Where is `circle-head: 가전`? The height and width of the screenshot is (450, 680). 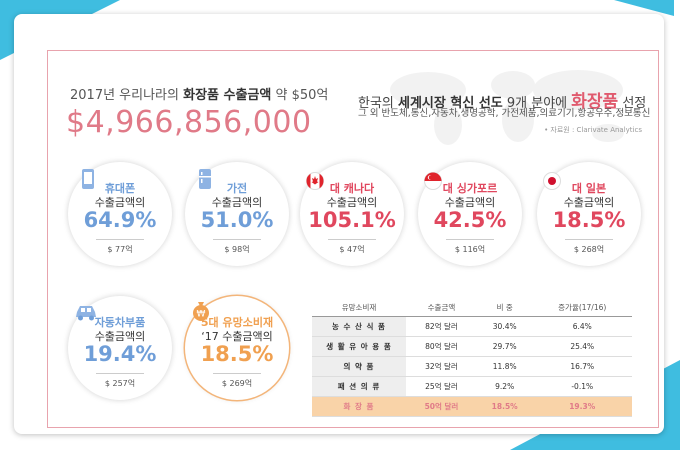 circle-head: 가전 is located at coordinates (237, 188).